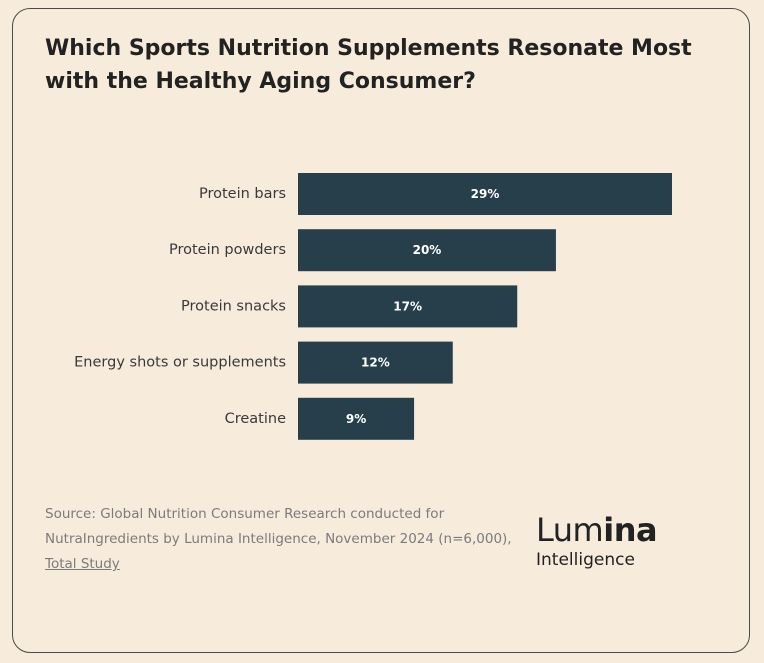 The width and height of the screenshot is (764, 663). I want to click on value-label: 17%, so click(407, 306).